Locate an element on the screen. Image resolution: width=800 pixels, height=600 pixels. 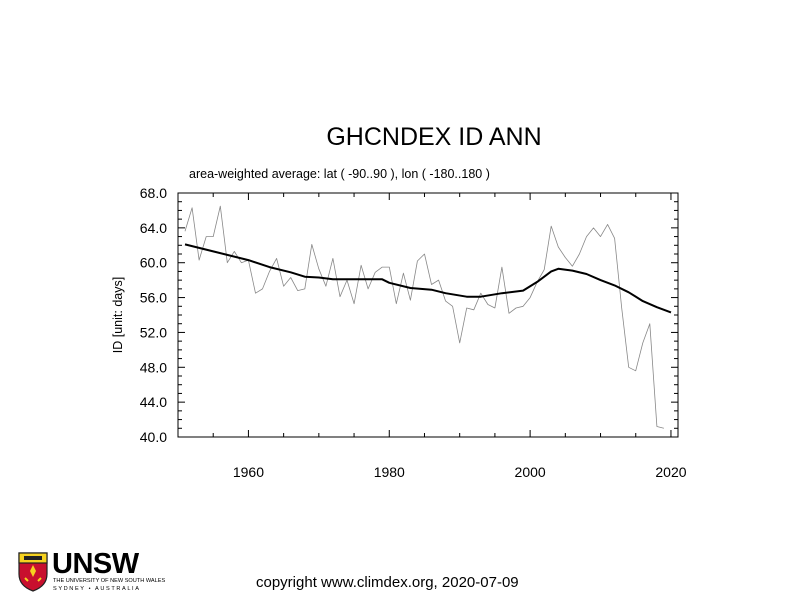
x-tick-label: 2000 is located at coordinates (530, 472).